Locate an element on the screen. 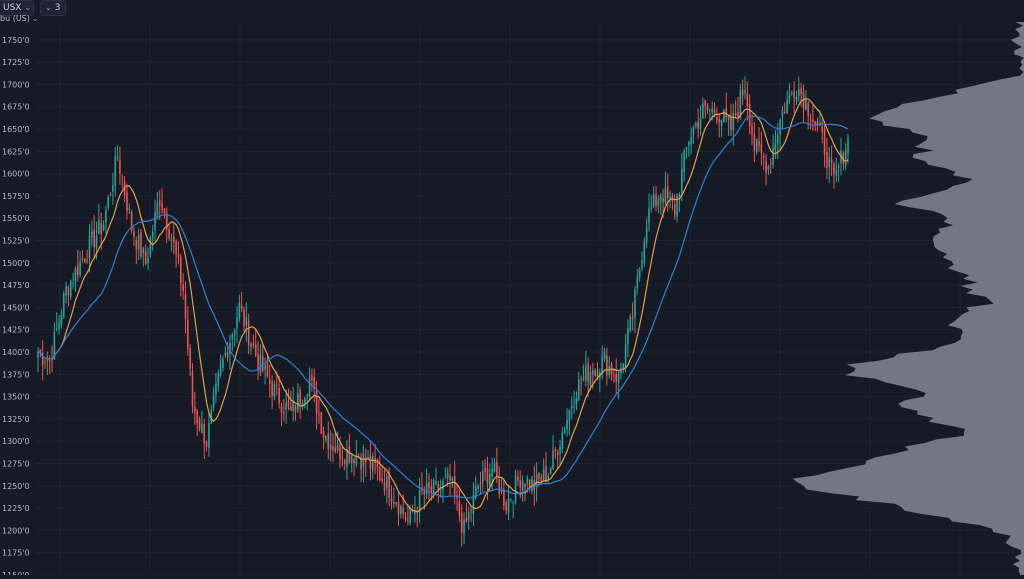  interval-selector: ⌄ 3 is located at coordinates (53, 8).